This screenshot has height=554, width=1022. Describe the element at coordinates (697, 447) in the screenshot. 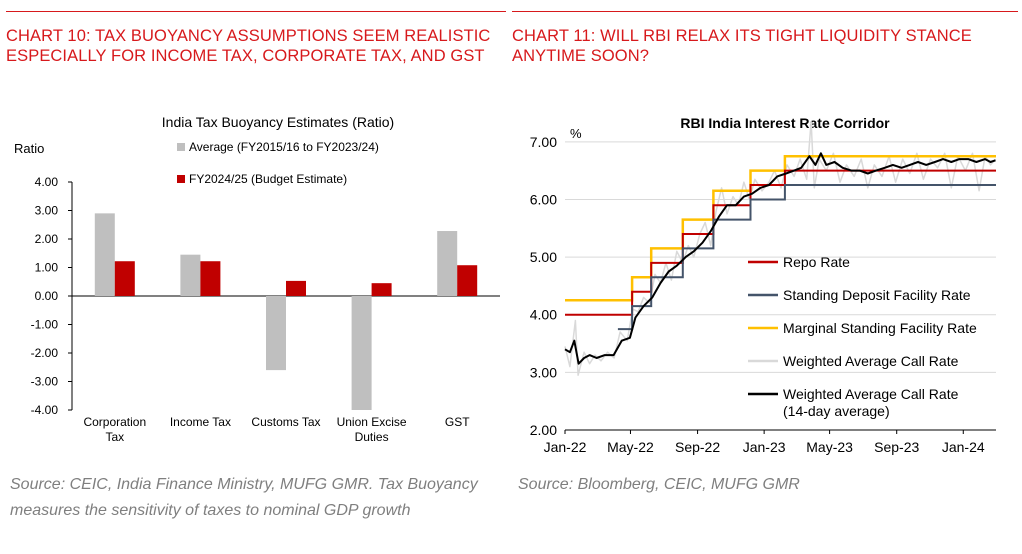

I see `line-x-tick-label: Sep-22` at that location.